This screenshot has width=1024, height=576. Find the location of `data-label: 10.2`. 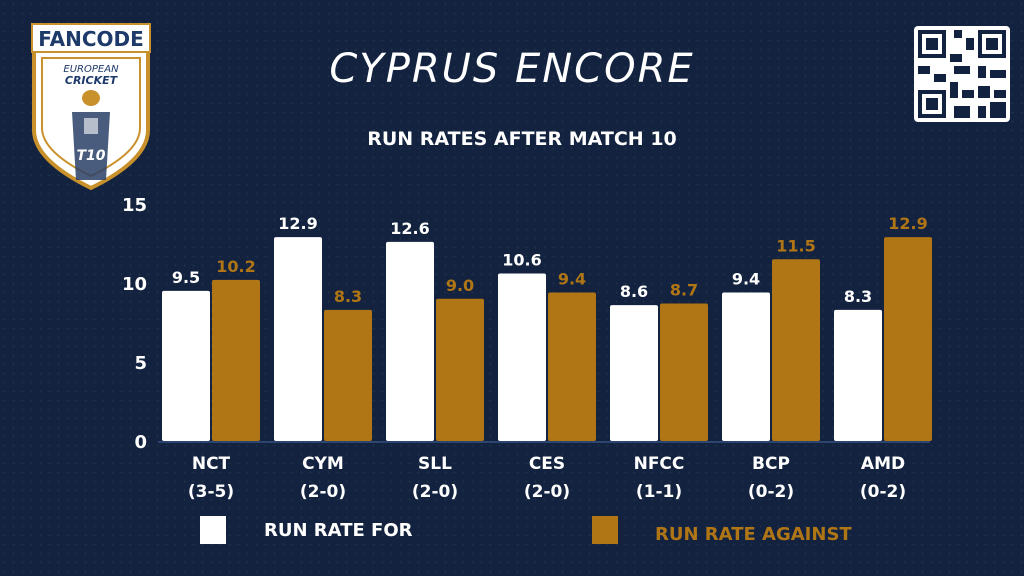

data-label: 10.2 is located at coordinates (235, 266).